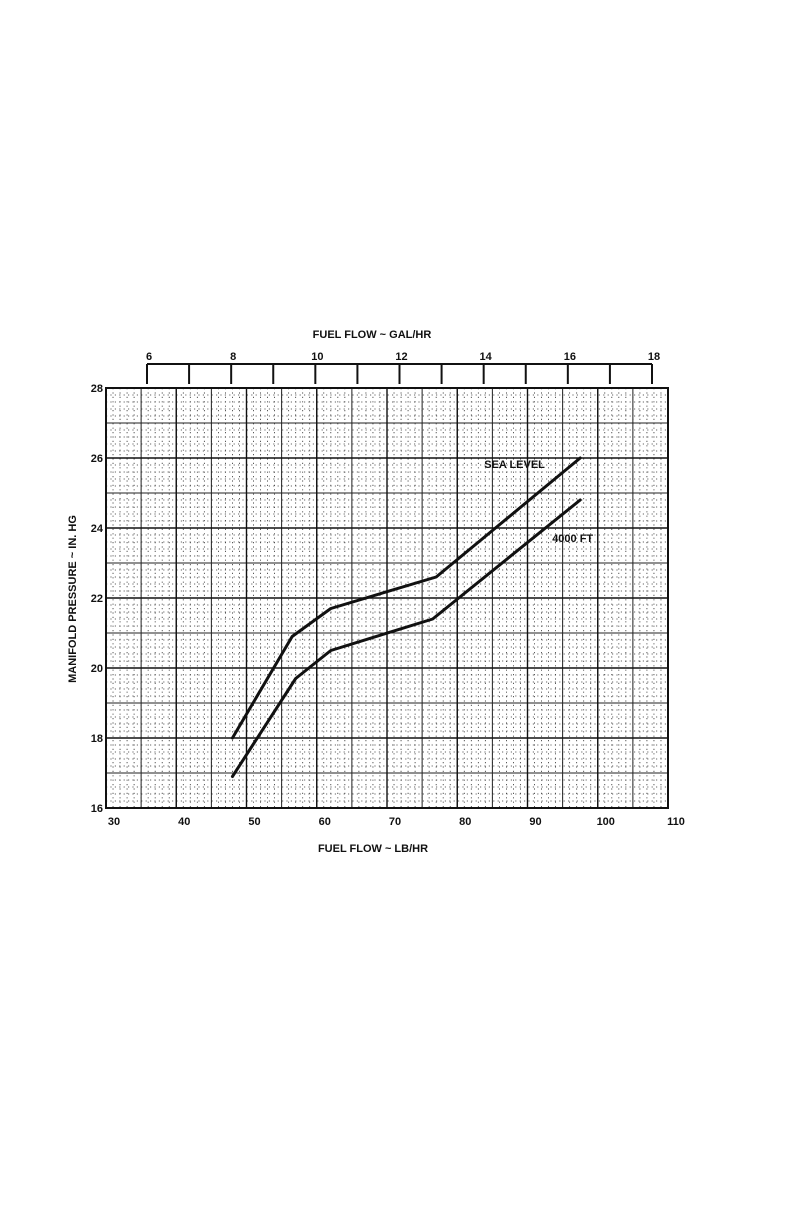  What do you see at coordinates (233, 357) in the screenshot?
I see `top-axis-tick-label: 8` at bounding box center [233, 357].